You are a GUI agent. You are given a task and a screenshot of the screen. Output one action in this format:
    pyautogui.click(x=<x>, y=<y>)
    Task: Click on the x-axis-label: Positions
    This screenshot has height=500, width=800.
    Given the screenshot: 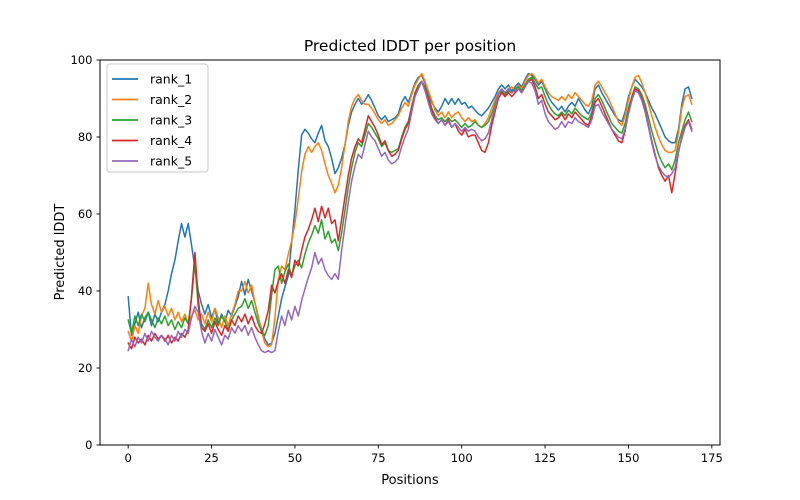 What is the action you would take?
    pyautogui.click(x=410, y=480)
    